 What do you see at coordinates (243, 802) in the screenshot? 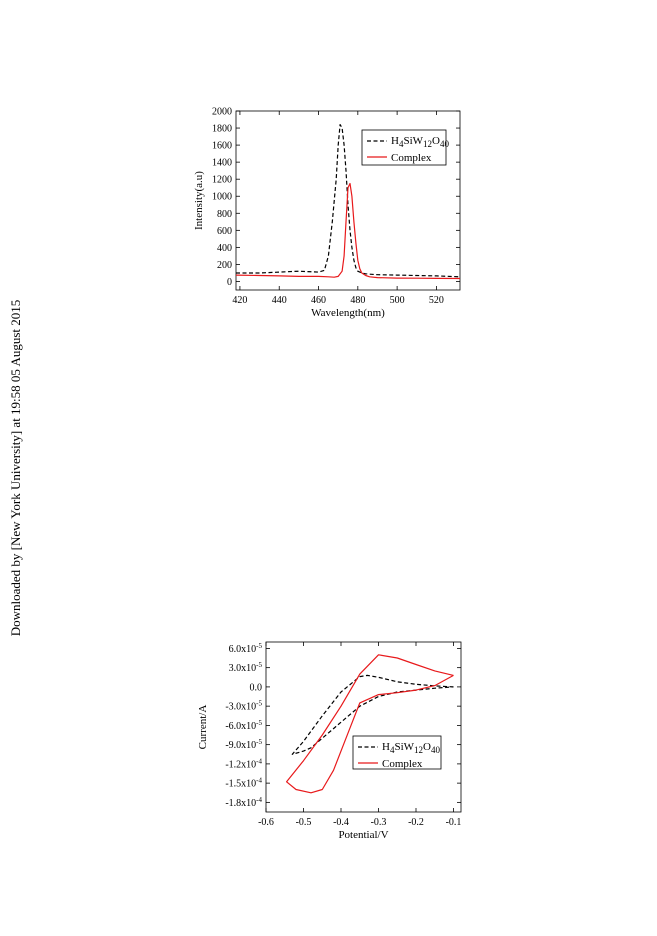
I see `y-tick-label: -1.8x10⁻⁴` at bounding box center [243, 802].